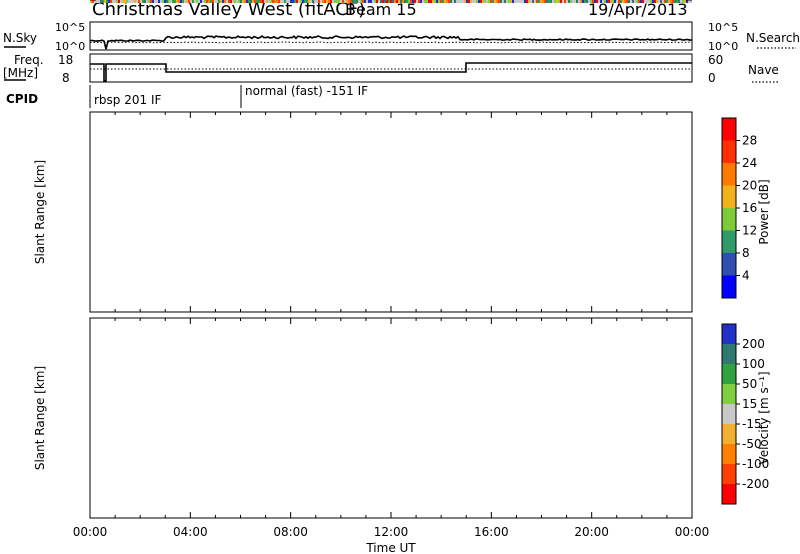  Describe the element at coordinates (29, 60) in the screenshot. I see `freq-label-1: Freq.` at that location.